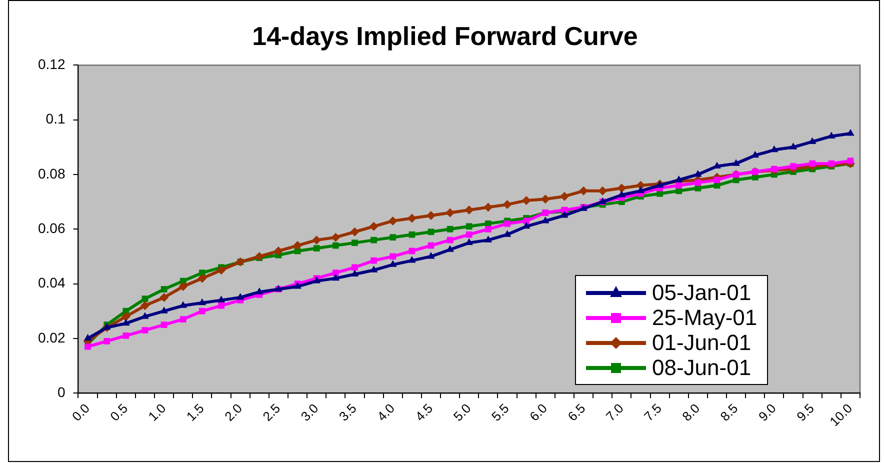  What do you see at coordinates (538, 412) in the screenshot?
I see `x-tick-label: 6.0` at bounding box center [538, 412].